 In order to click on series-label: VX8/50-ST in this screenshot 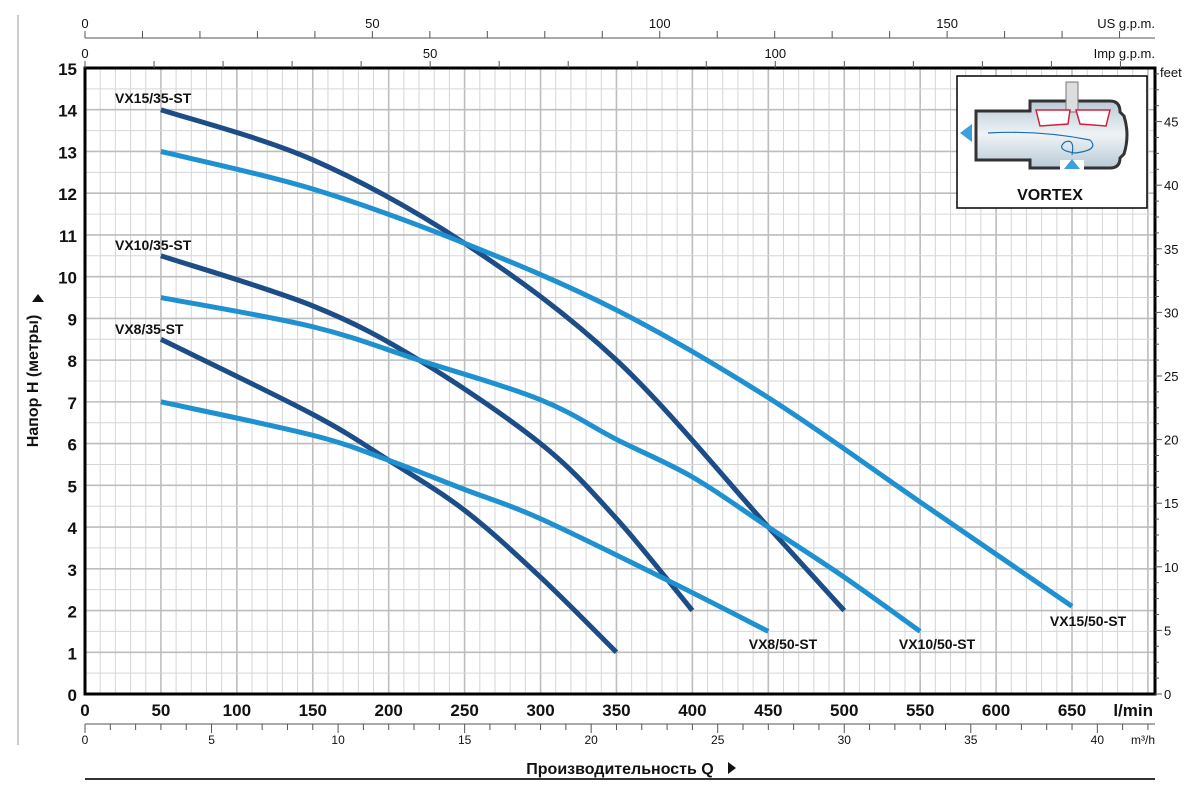, I will do `click(783, 644)`.